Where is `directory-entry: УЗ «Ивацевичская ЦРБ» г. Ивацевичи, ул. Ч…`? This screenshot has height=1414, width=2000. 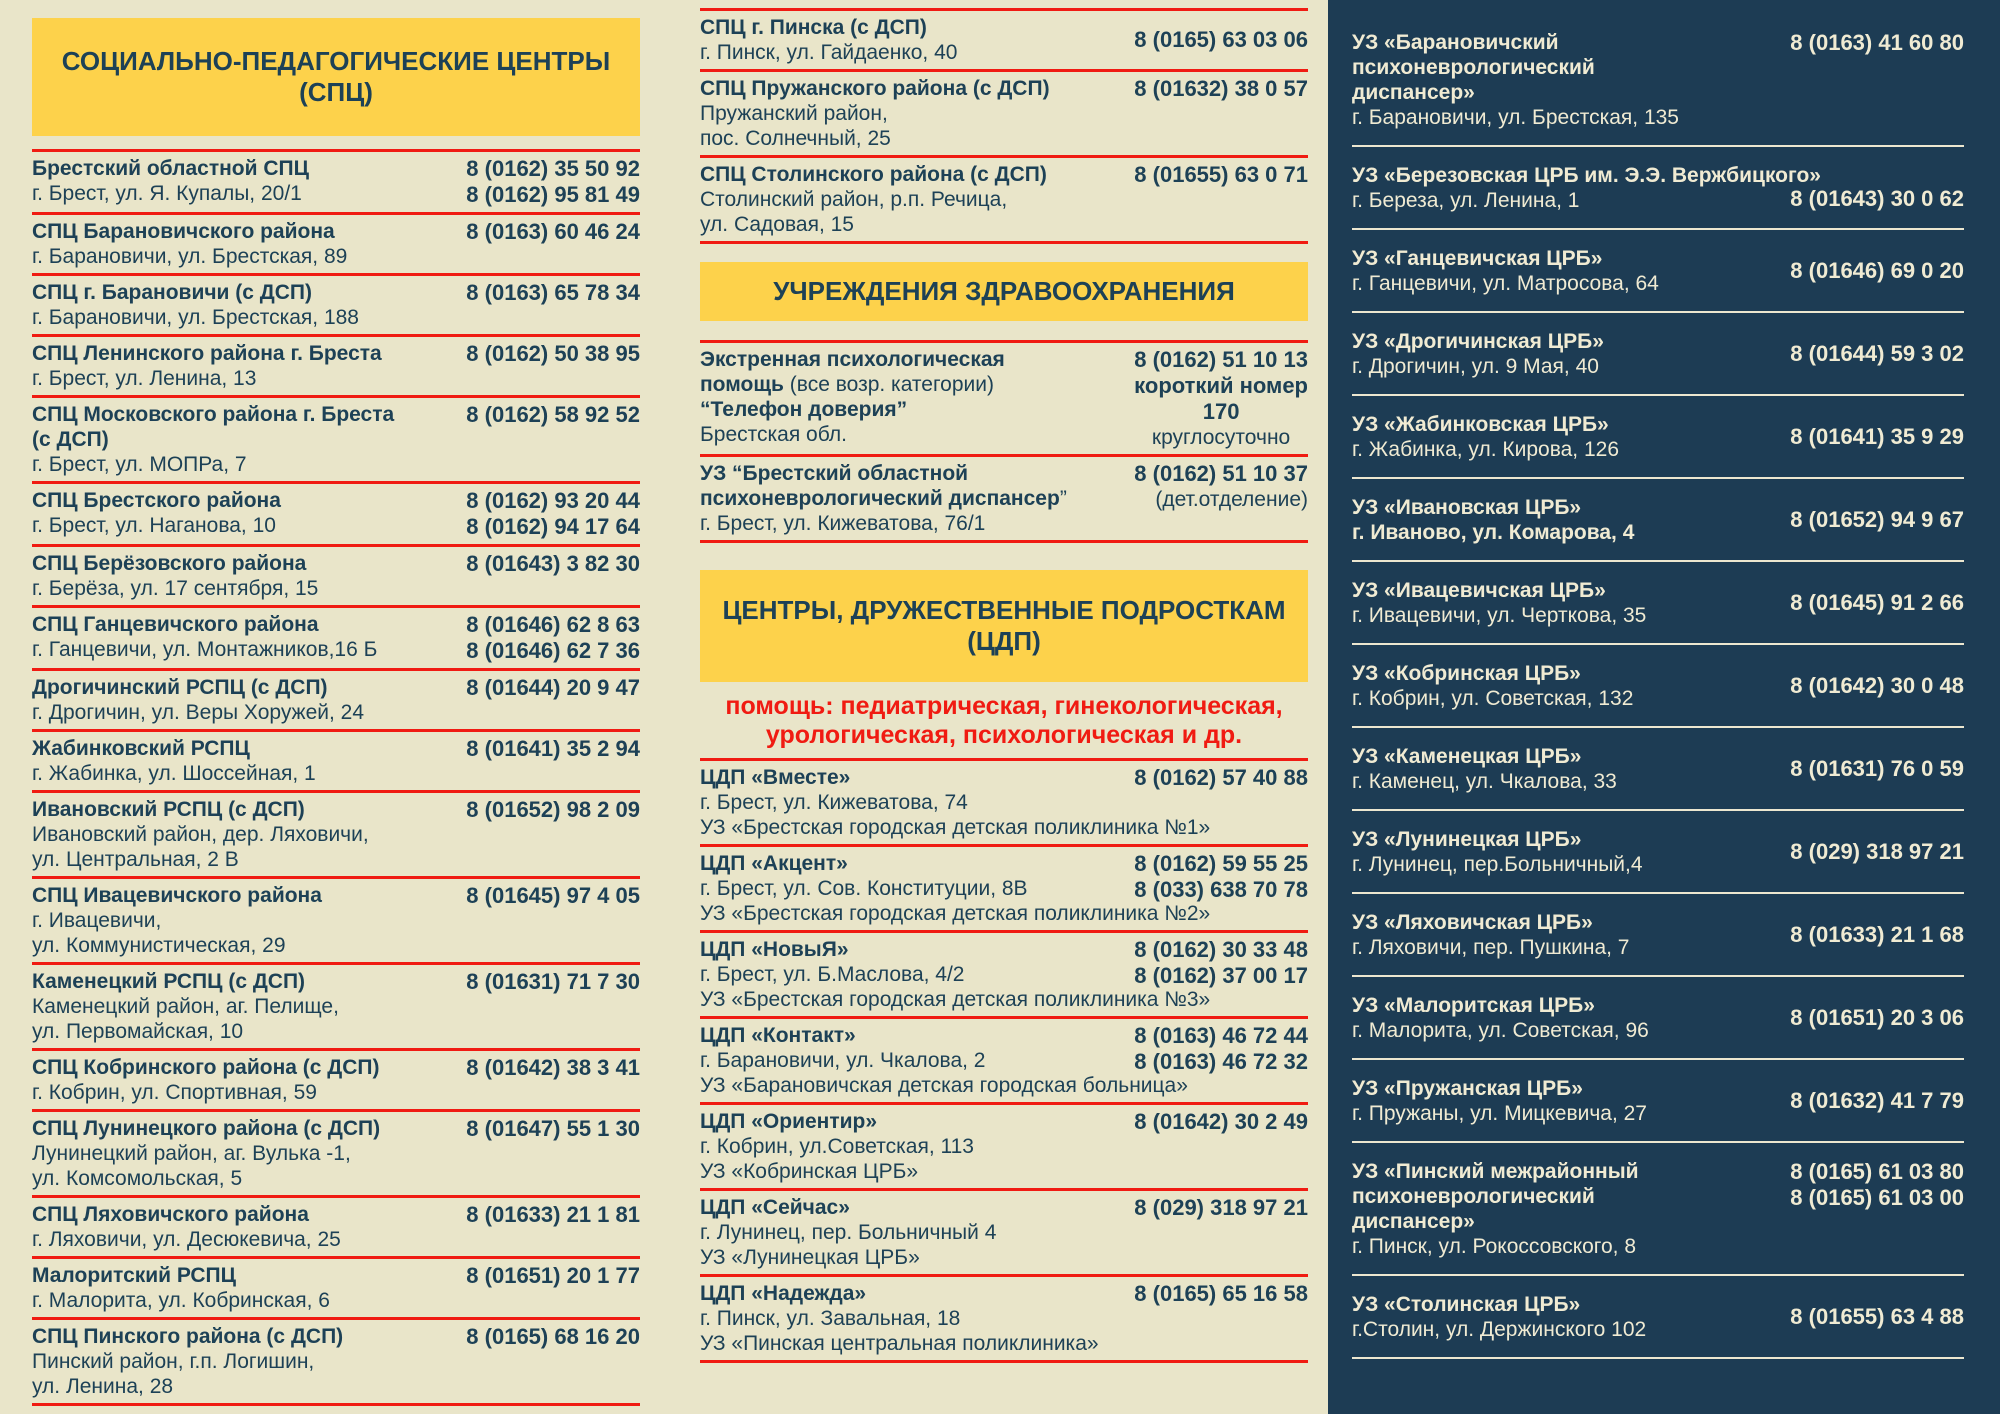
directory-entry: УЗ «Ивацевичская ЦРБ» г. Ивацевичи, ул. Ч… is located at coordinates (1658, 603).